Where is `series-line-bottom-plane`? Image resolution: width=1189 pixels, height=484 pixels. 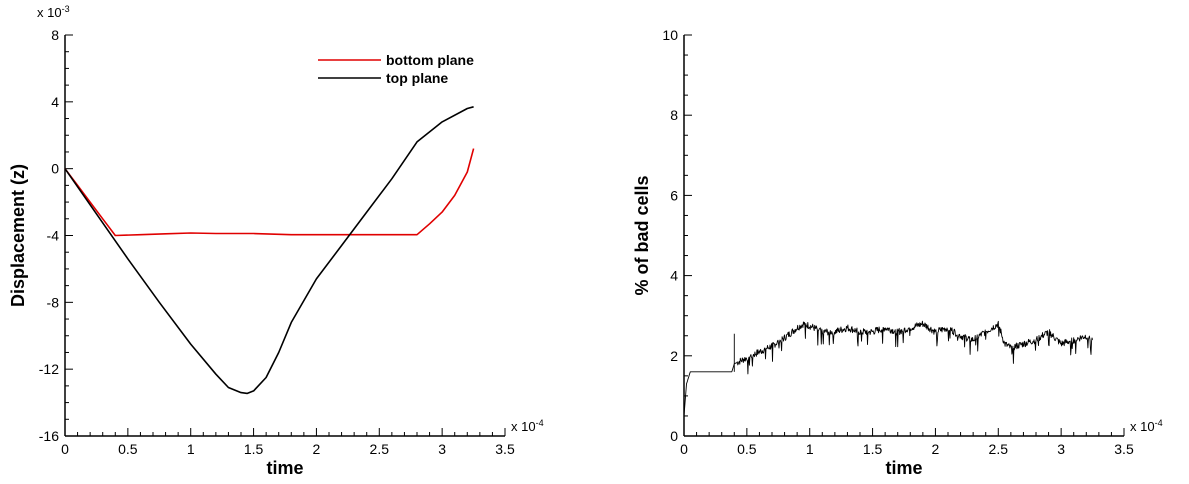 series-line-bottom-plane is located at coordinates (269, 192).